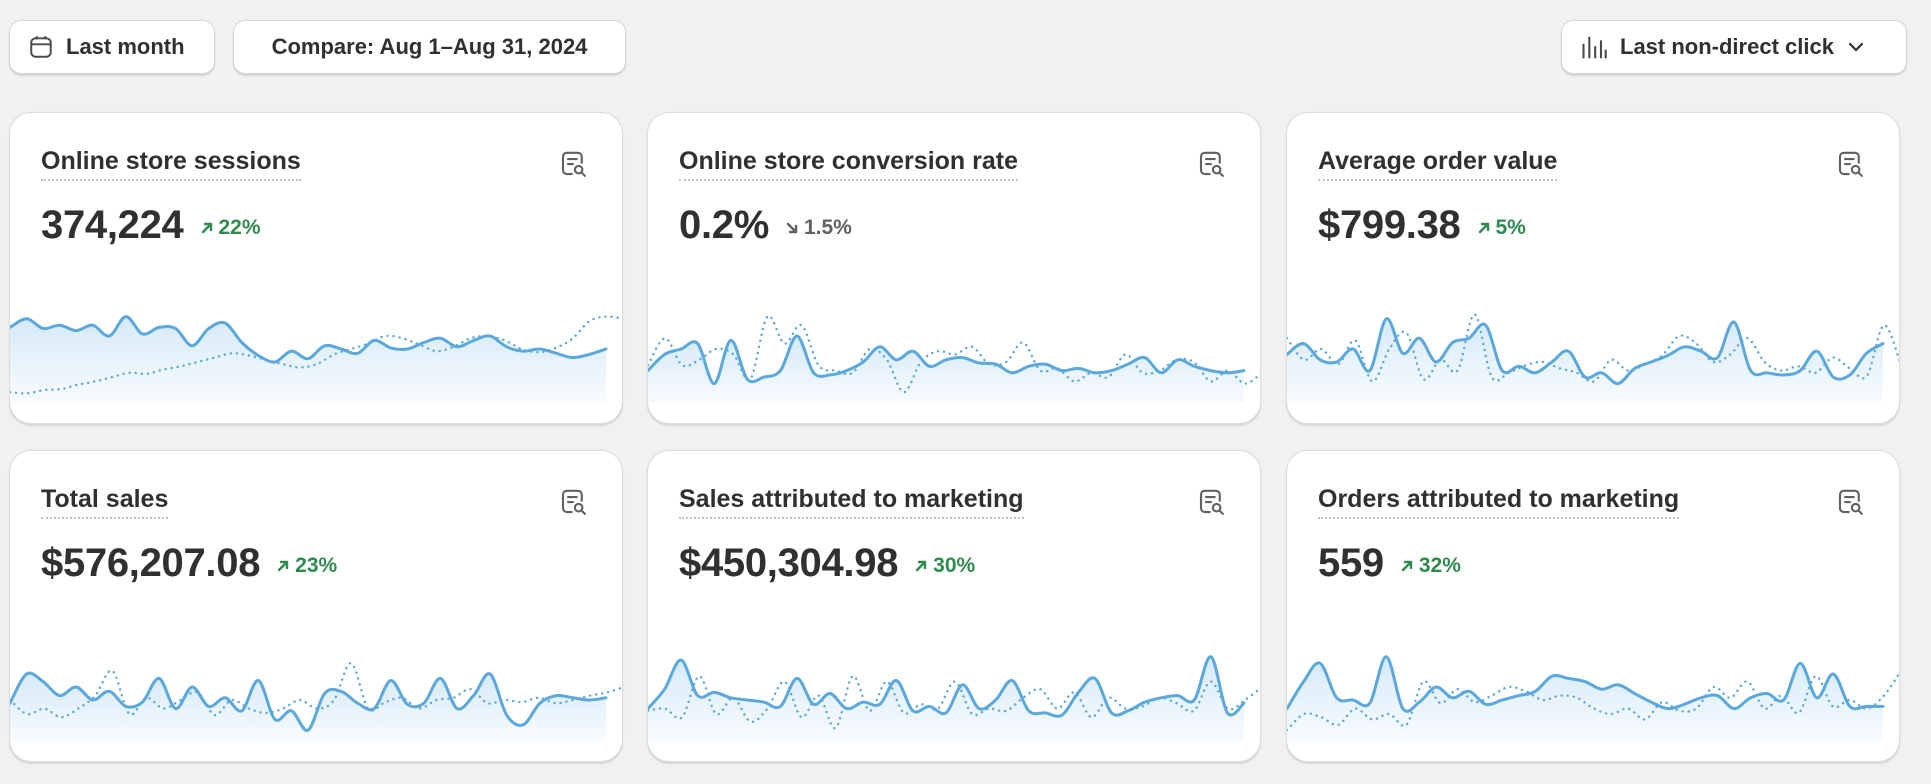 The image size is (1931, 784). What do you see at coordinates (1389, 225) in the screenshot?
I see `metric-value: $799.38` at bounding box center [1389, 225].